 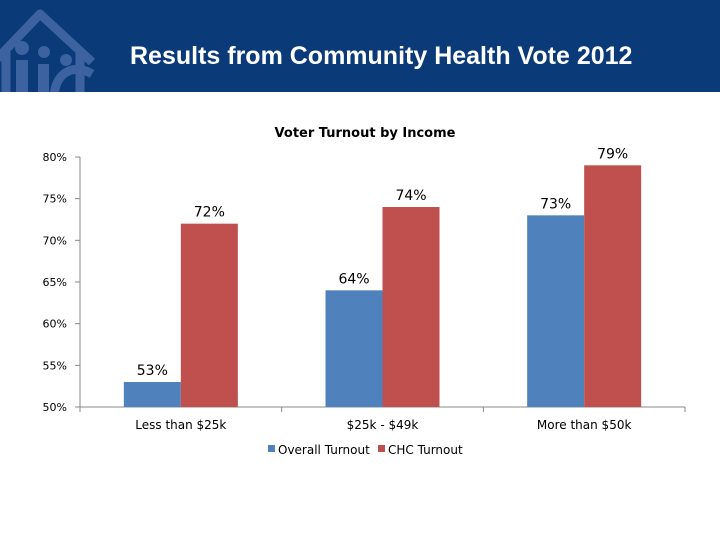 What do you see at coordinates (55, 324) in the screenshot?
I see `y-tick-label: 60%` at bounding box center [55, 324].